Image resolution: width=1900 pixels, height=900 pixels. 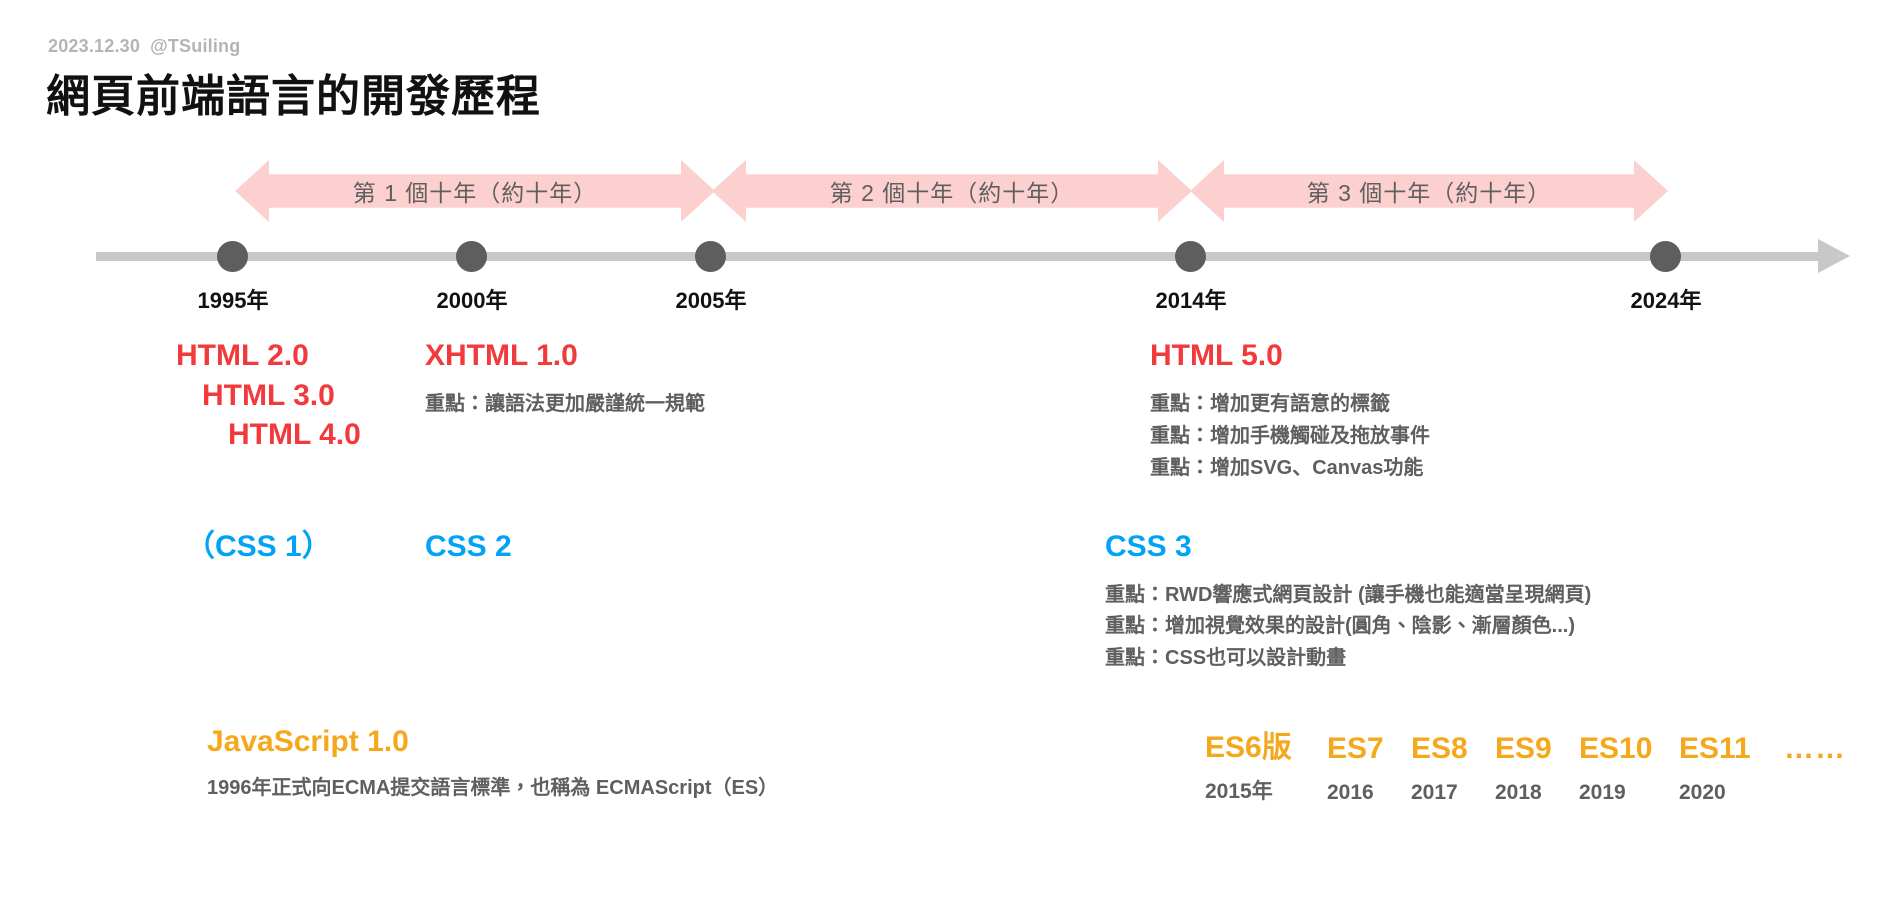 What do you see at coordinates (308, 741) in the screenshot?
I see `javascript-title: JavaScript 1.0` at bounding box center [308, 741].